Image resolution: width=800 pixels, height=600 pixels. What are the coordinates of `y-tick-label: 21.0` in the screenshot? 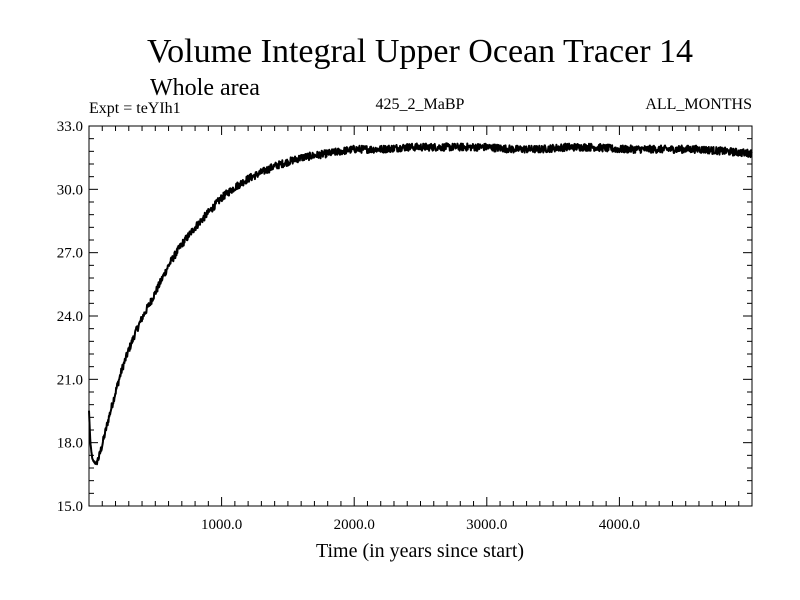 It's located at (70, 380).